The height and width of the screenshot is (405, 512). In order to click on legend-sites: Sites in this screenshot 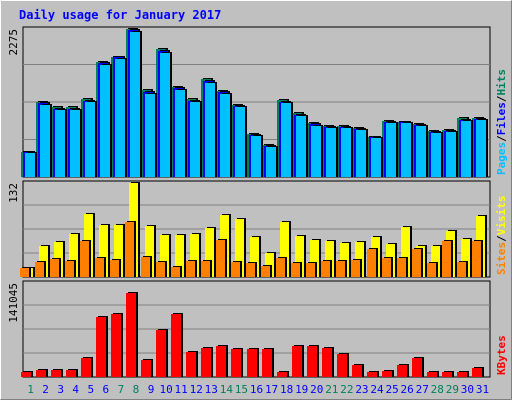, I will do `click(501, 258)`.